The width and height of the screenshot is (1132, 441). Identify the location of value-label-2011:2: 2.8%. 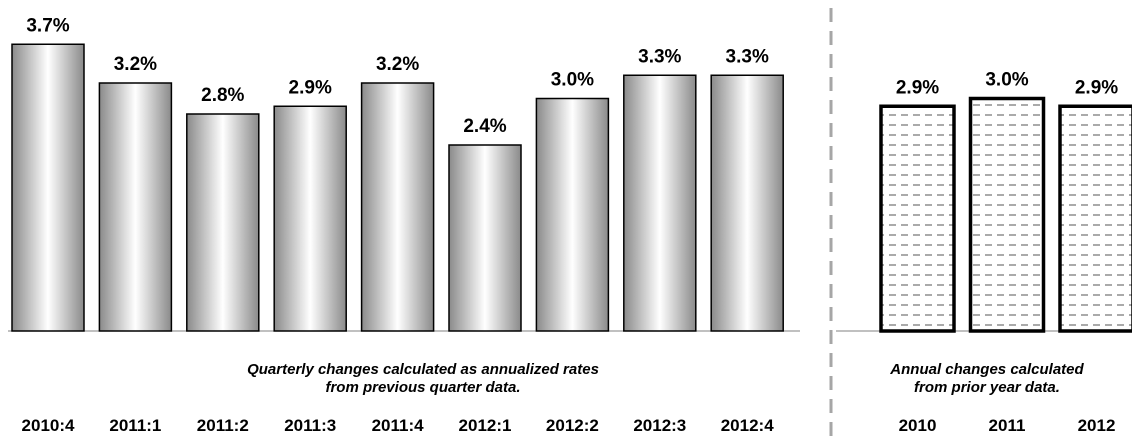
(222, 95).